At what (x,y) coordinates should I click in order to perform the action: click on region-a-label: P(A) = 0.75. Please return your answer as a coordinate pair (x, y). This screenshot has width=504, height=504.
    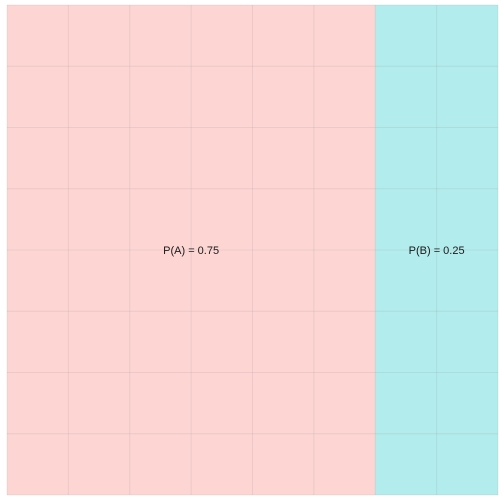
    Looking at the image, I should click on (191, 251).